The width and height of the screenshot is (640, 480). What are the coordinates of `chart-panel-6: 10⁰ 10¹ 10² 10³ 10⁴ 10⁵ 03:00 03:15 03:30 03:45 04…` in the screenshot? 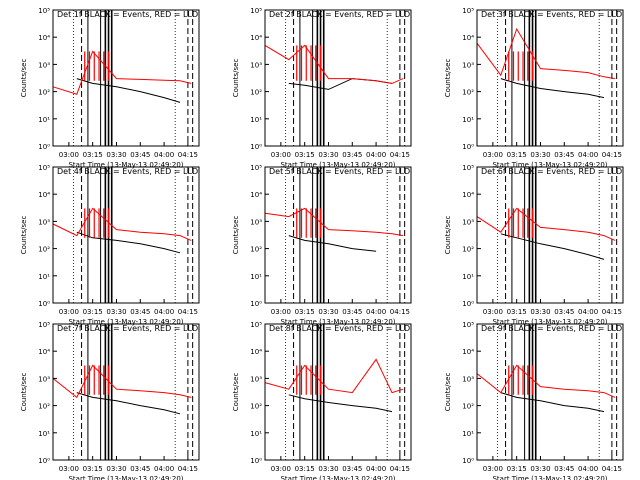 It's located at (534, 245).